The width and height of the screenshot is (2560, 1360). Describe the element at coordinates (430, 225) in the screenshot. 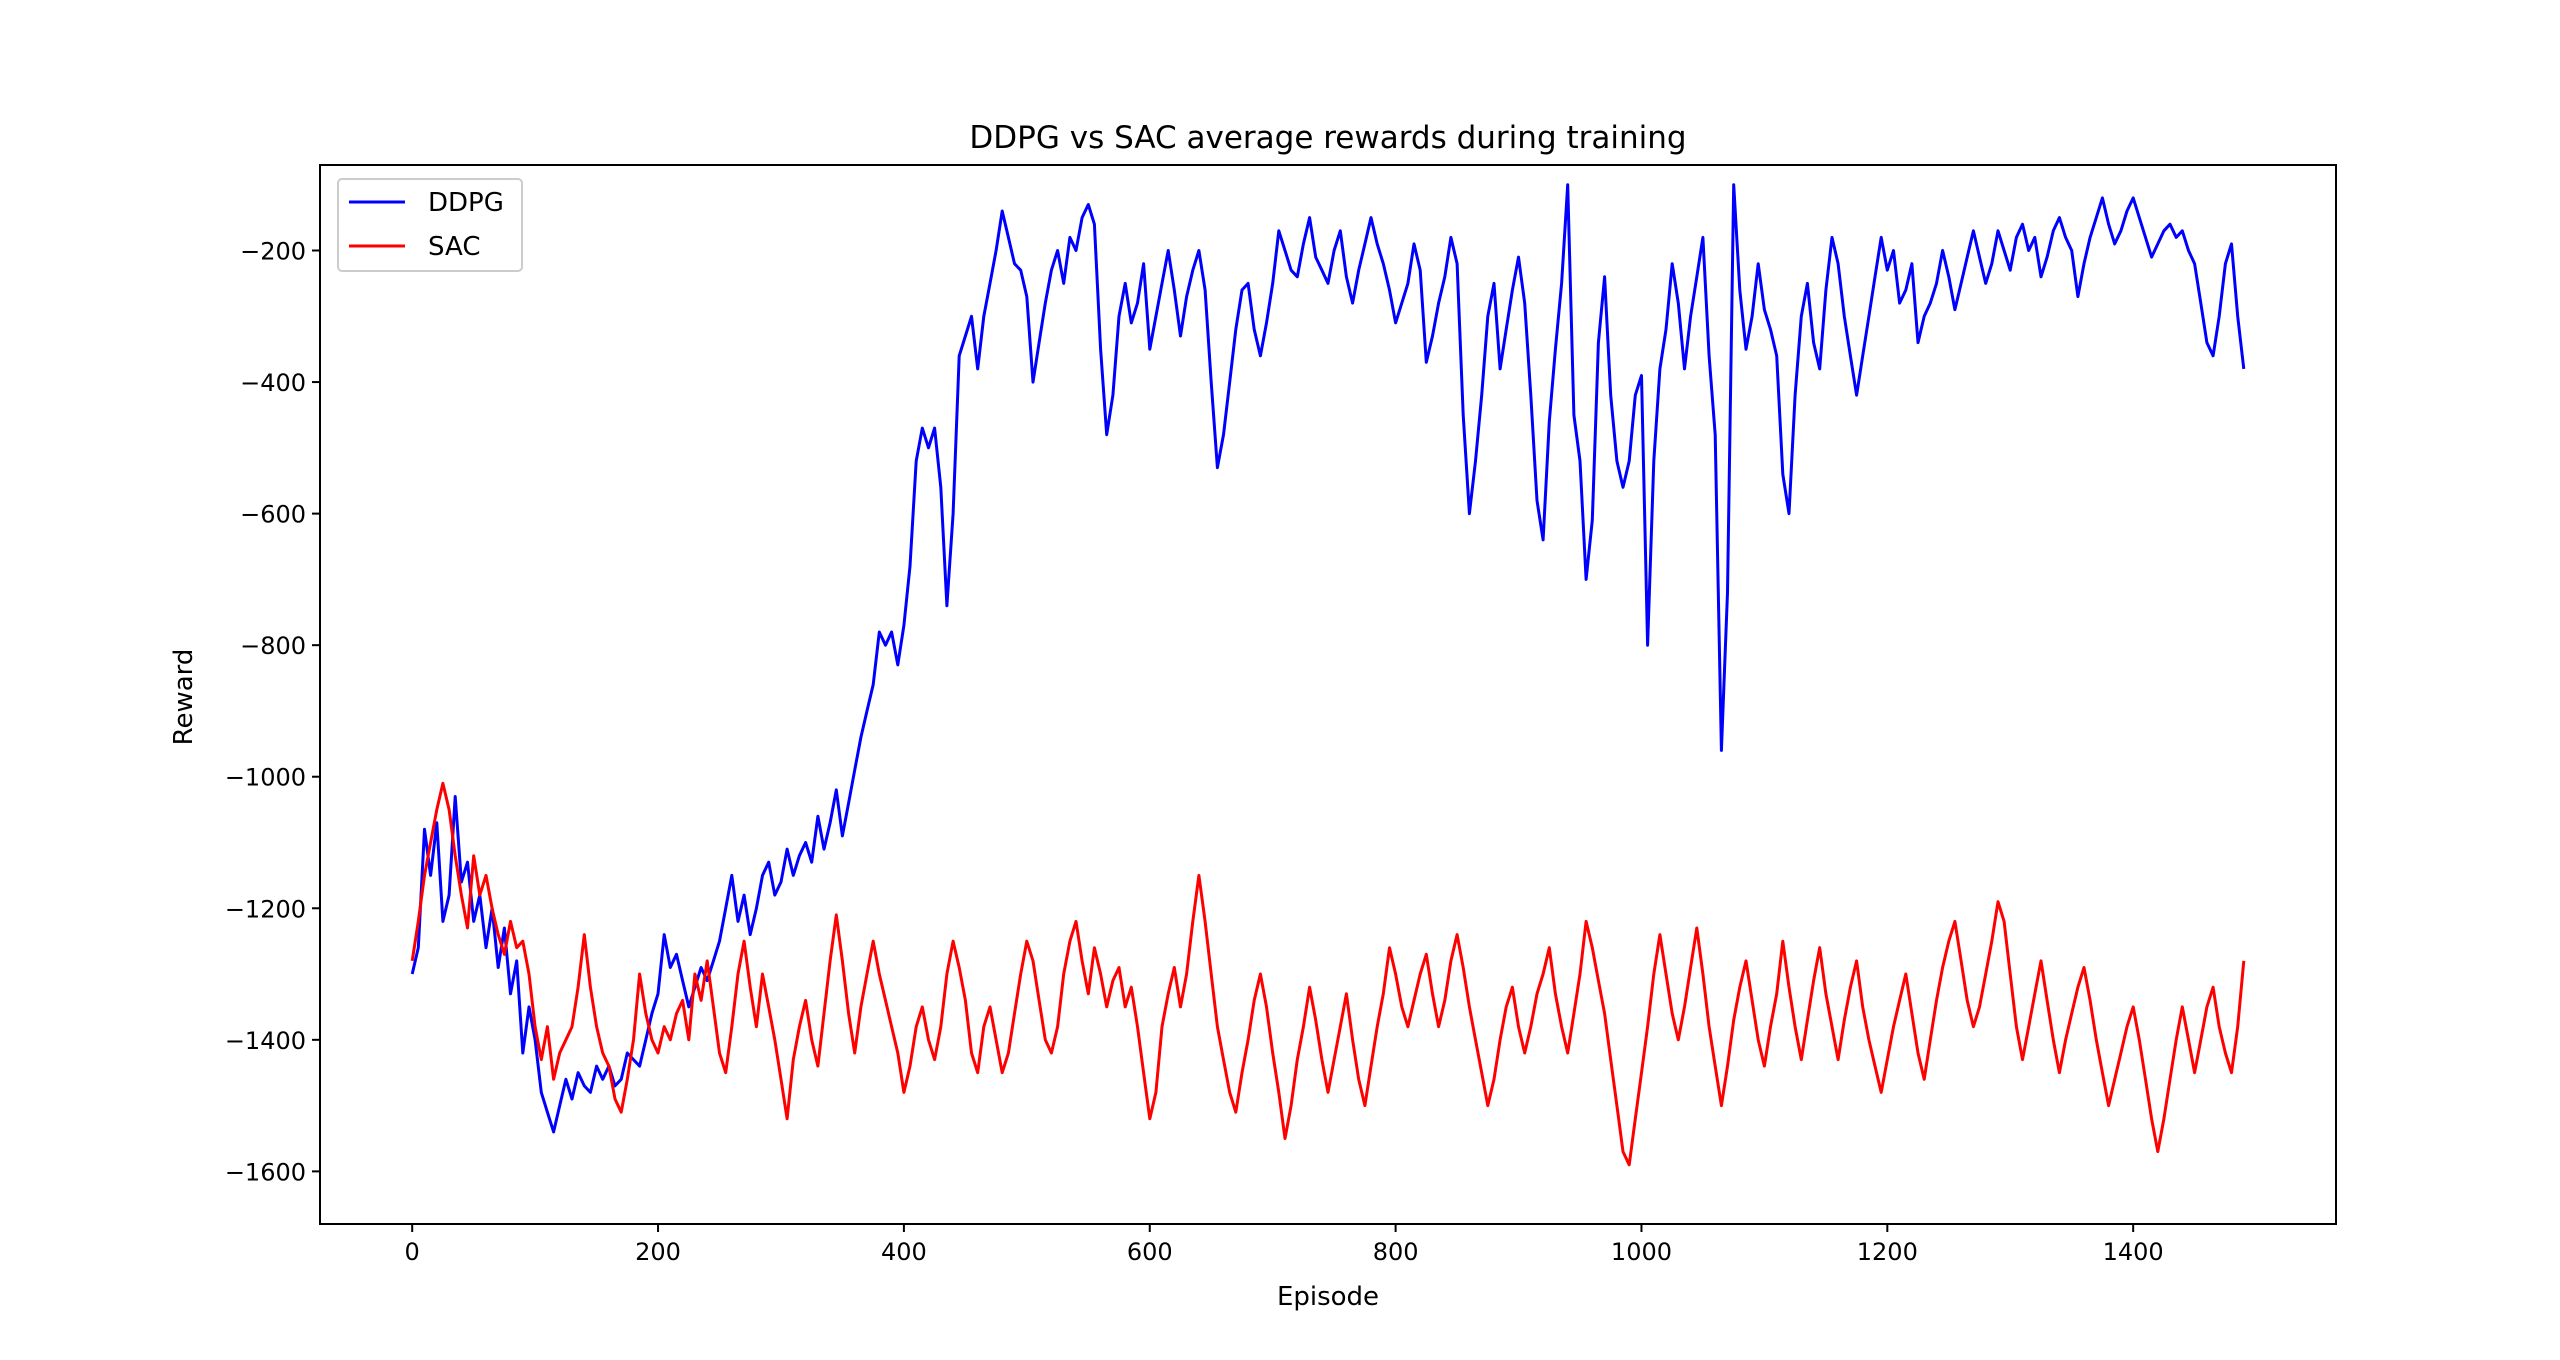

I see `legend: DDPG SAC` at that location.